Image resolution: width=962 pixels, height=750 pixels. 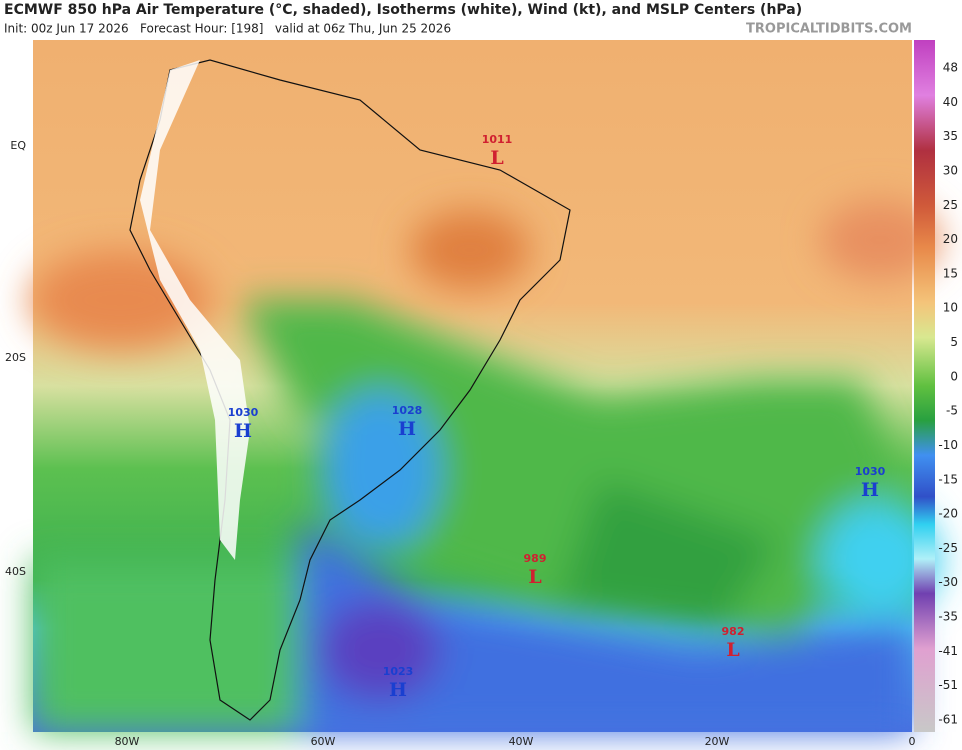 What do you see at coordinates (950, 273) in the screenshot?
I see `colorbar-label: 15` at bounding box center [950, 273].